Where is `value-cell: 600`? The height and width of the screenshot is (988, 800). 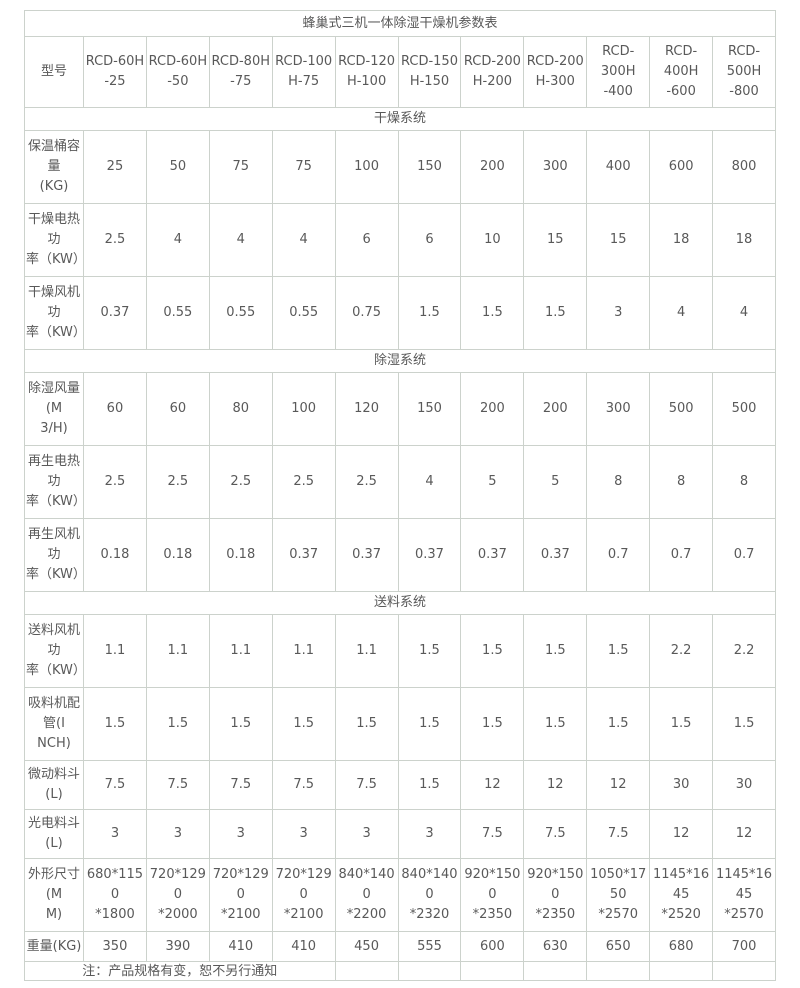 value-cell: 600 is located at coordinates (681, 167).